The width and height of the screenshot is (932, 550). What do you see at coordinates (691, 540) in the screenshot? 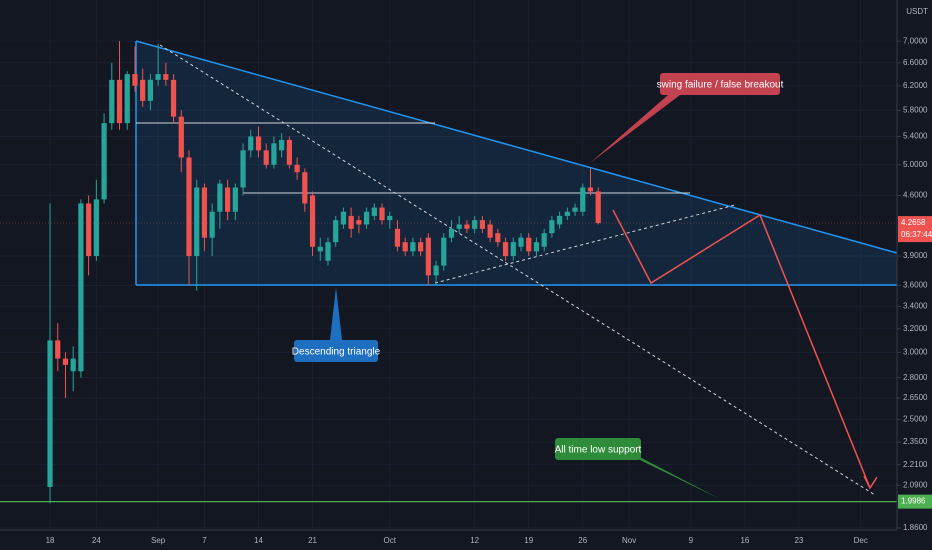
I see `x-tick-label: 9` at bounding box center [691, 540].